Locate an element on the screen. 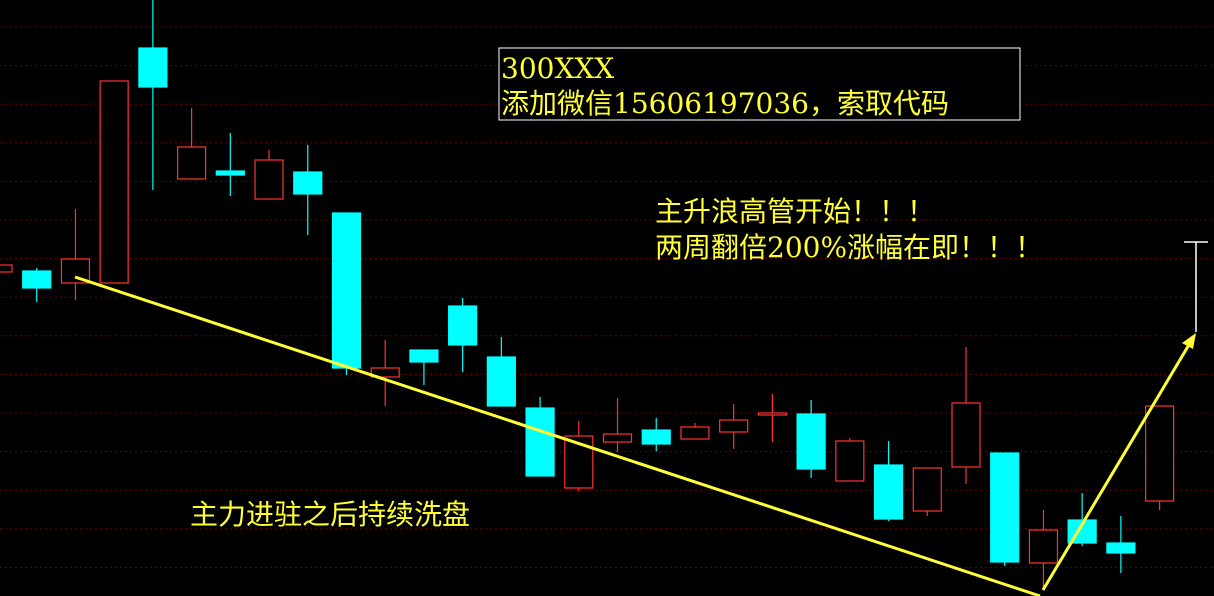  annotation: 添加微信15606197036，索取代码 is located at coordinates (725, 103).